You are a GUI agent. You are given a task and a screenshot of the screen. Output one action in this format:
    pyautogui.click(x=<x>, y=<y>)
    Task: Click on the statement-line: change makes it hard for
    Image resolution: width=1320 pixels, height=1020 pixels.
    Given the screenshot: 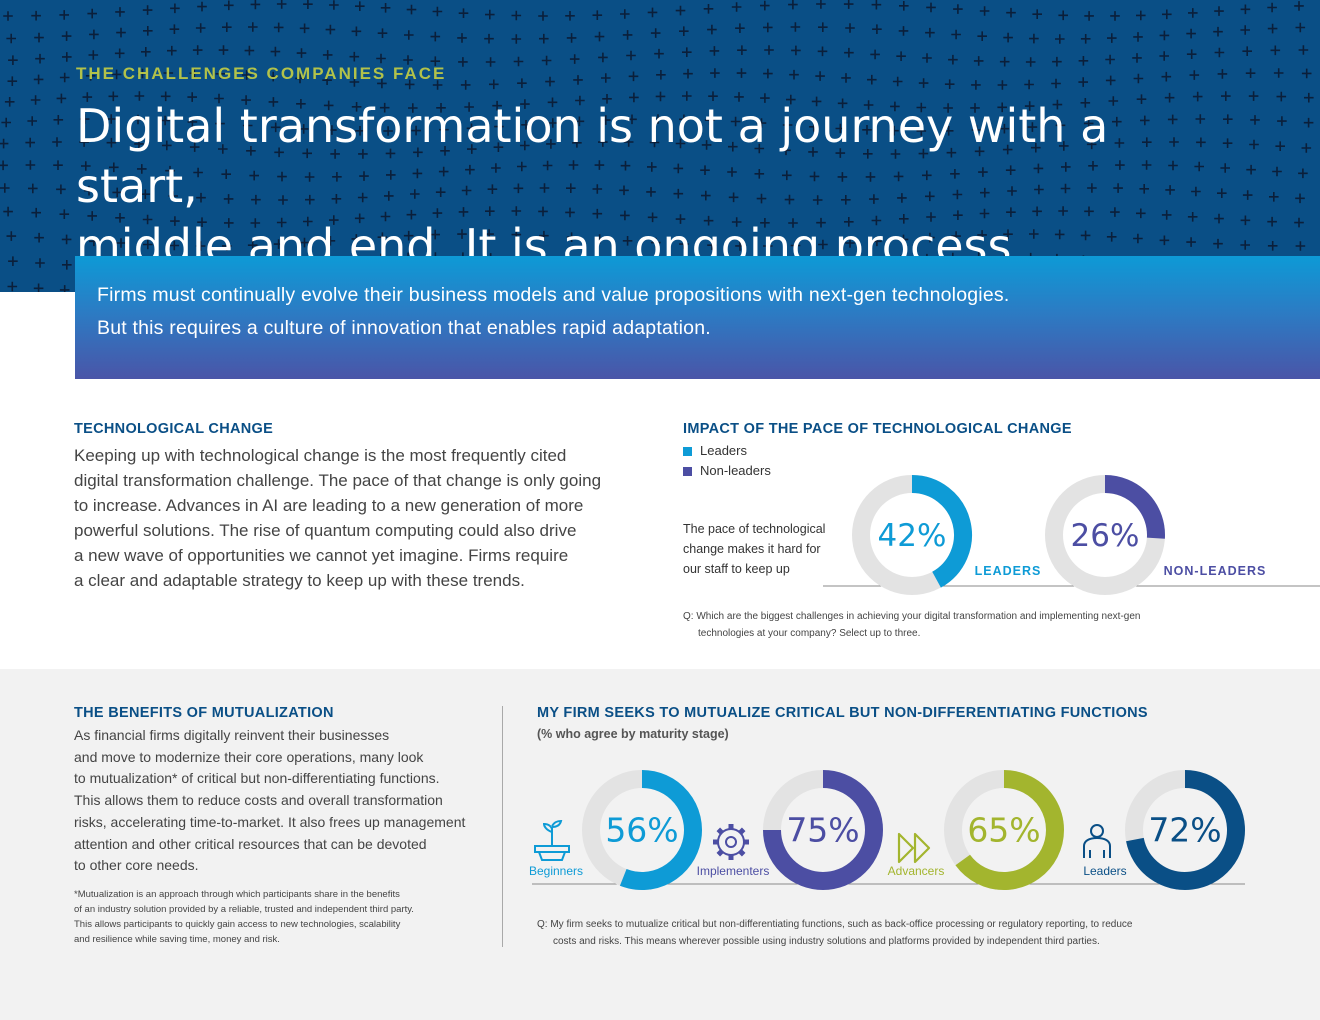 What is the action you would take?
    pyautogui.click(x=752, y=549)
    